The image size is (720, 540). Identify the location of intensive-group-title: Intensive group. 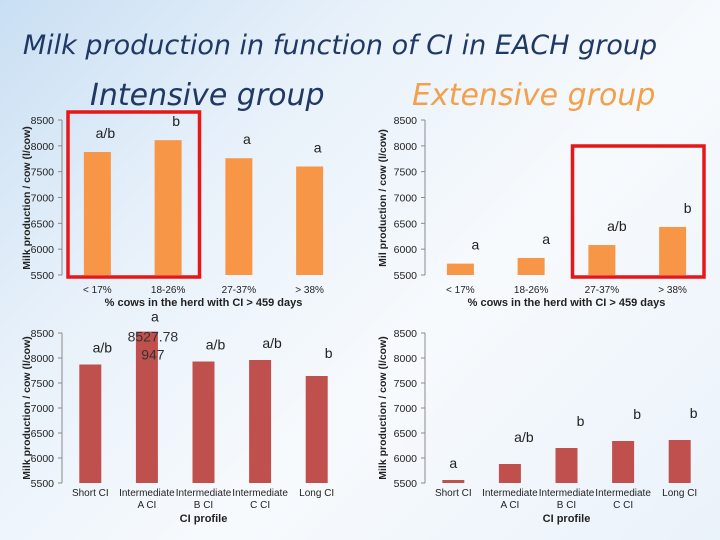
(207, 95).